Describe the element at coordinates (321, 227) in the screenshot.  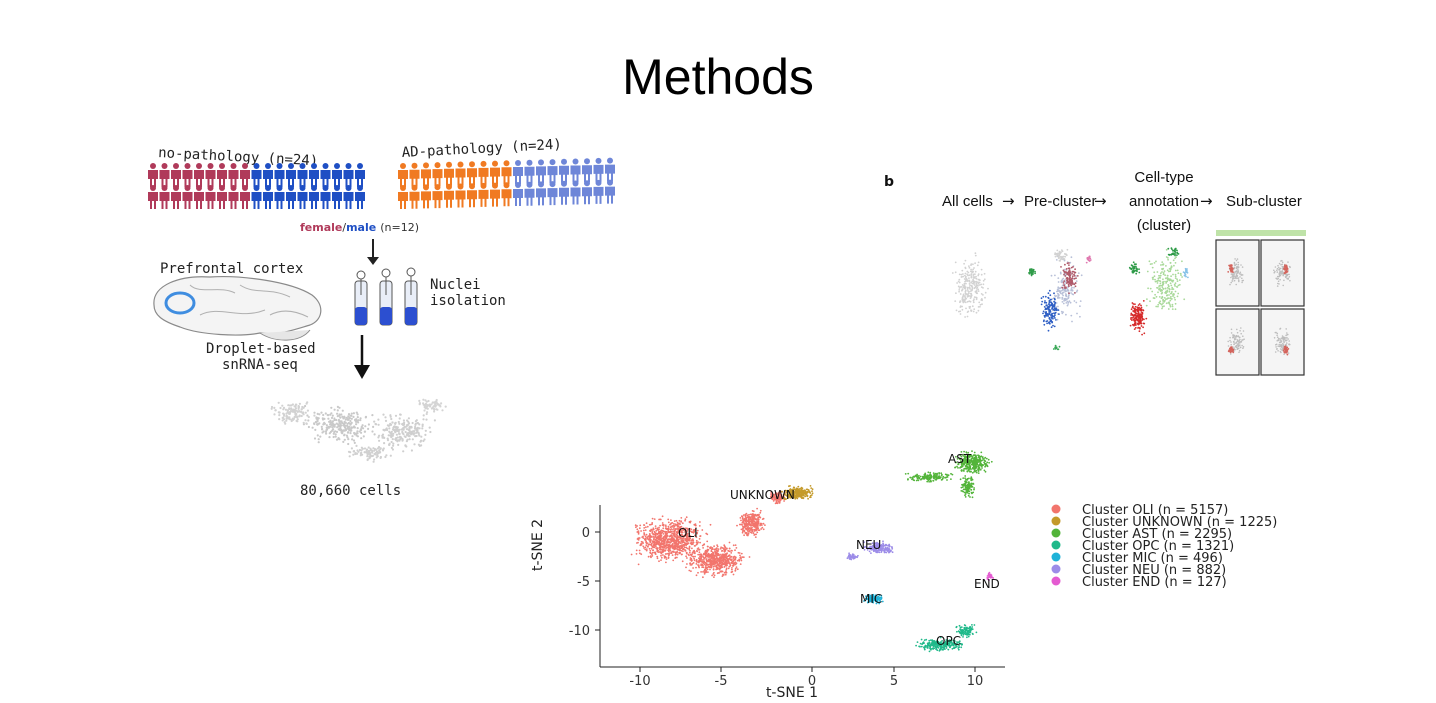
I see `female-label: female` at that location.